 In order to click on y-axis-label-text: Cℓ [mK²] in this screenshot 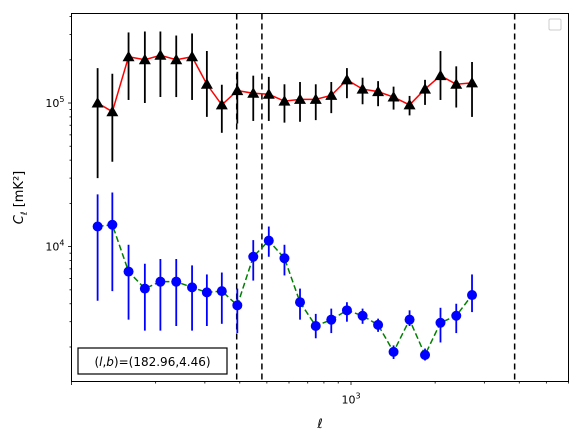, I will do `click(21, 197)`.